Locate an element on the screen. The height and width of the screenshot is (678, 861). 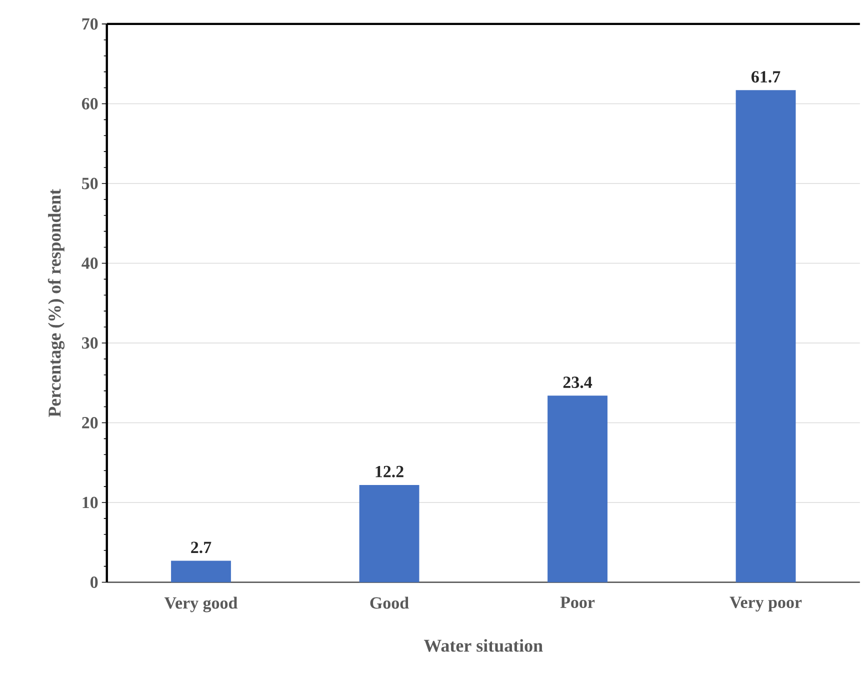
y-tick-label: 60 is located at coordinates (90, 104).